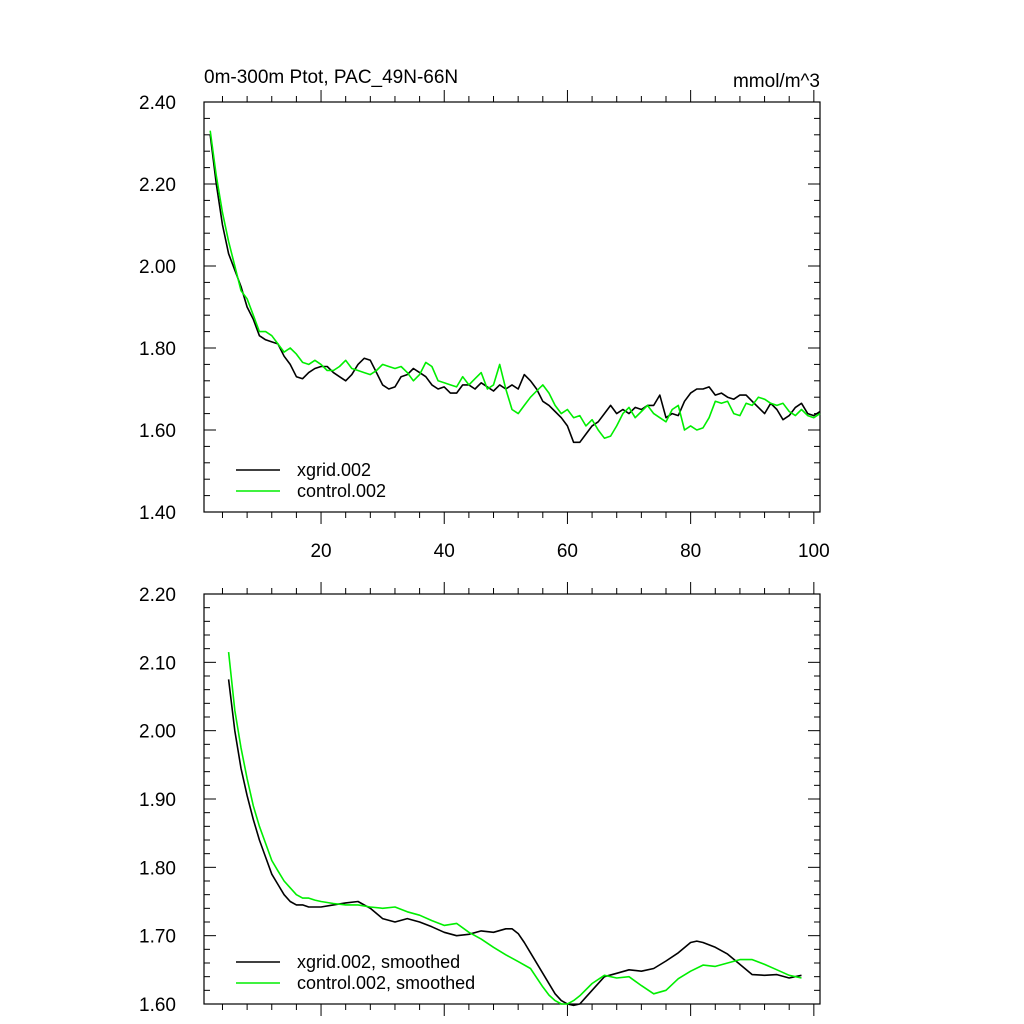 This screenshot has height=1024, width=1024. I want to click on x-tick-label: 80, so click(690, 551).